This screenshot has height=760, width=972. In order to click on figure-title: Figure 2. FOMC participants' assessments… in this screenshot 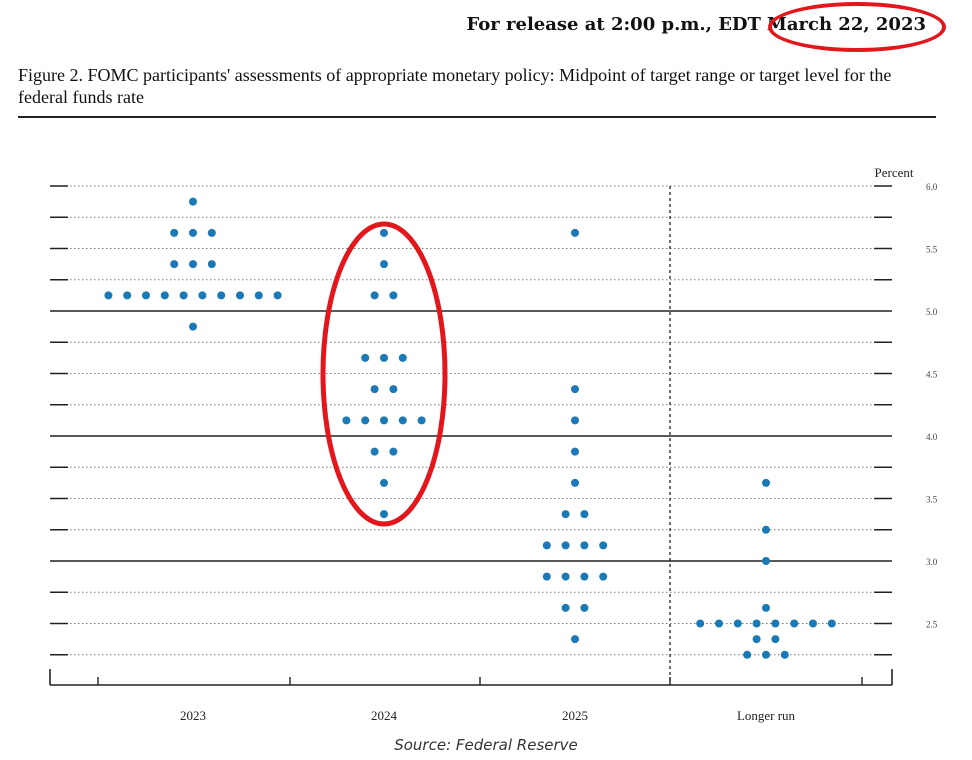, I will do `click(455, 86)`.